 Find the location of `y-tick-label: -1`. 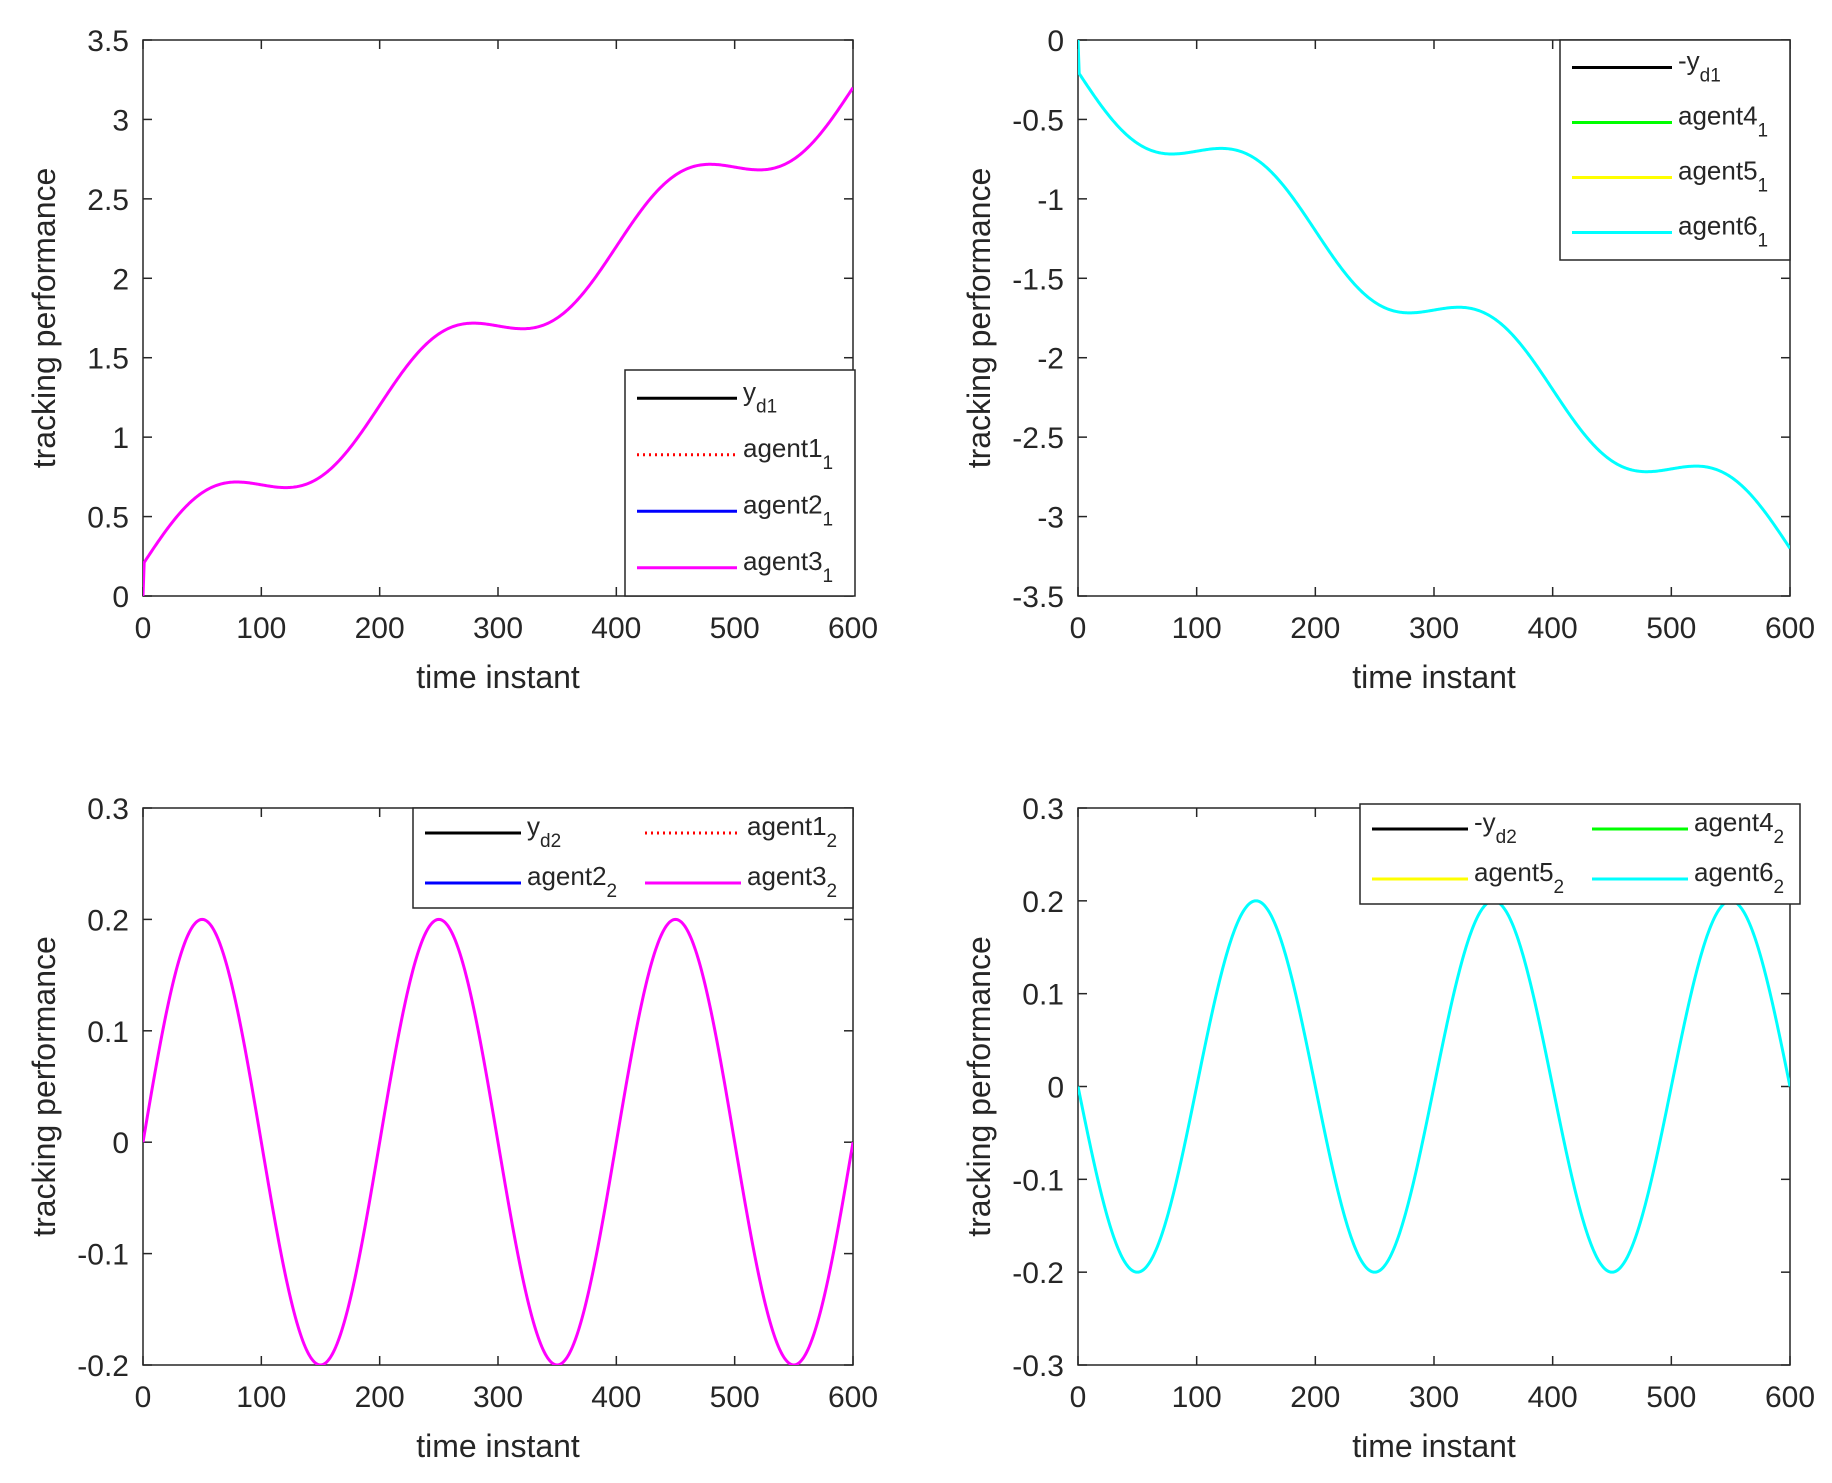

y-tick-label: -1 is located at coordinates (1050, 200).